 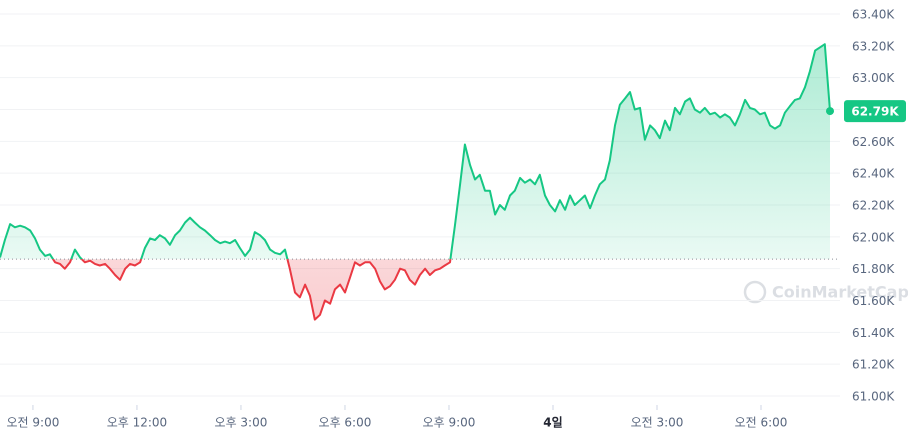 I want to click on last-point, so click(x=830, y=111).